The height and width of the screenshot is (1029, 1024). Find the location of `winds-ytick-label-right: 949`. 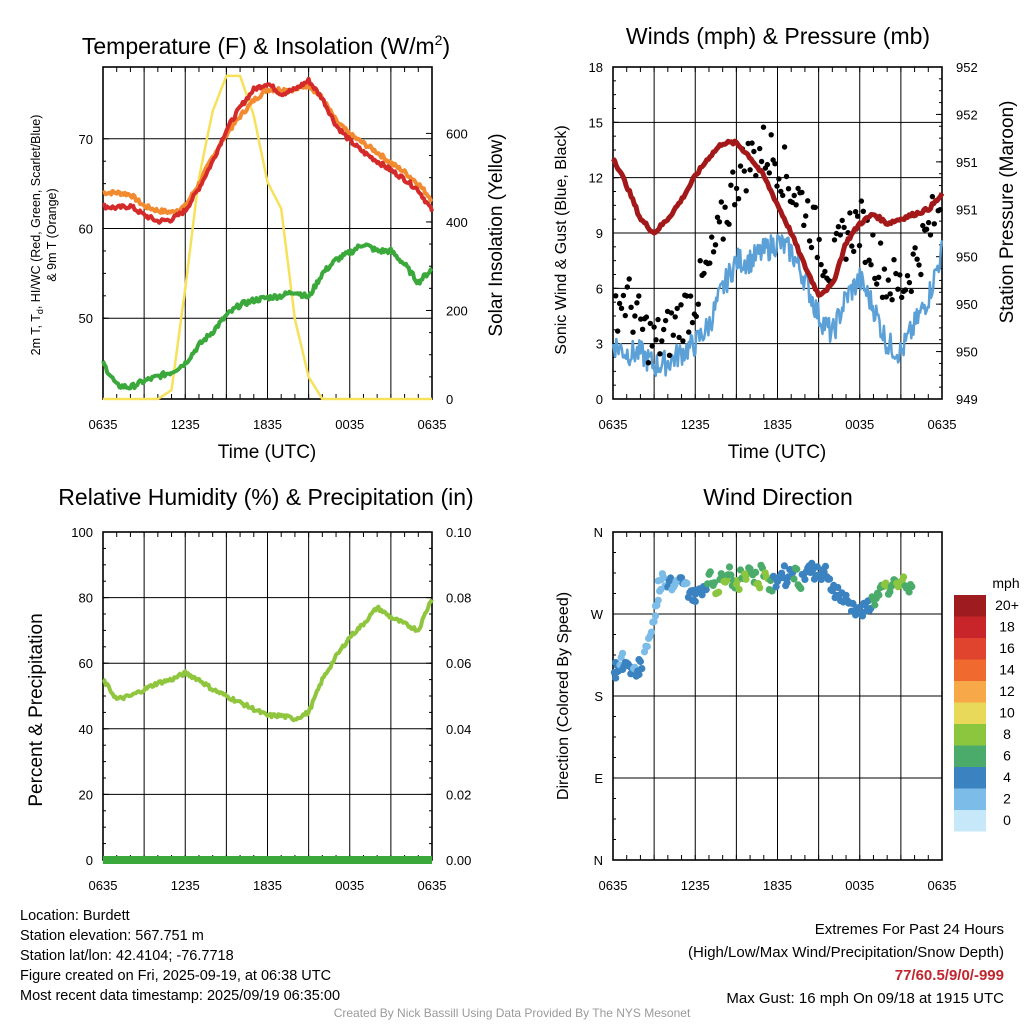

winds-ytick-label-right: 949 is located at coordinates (967, 399).